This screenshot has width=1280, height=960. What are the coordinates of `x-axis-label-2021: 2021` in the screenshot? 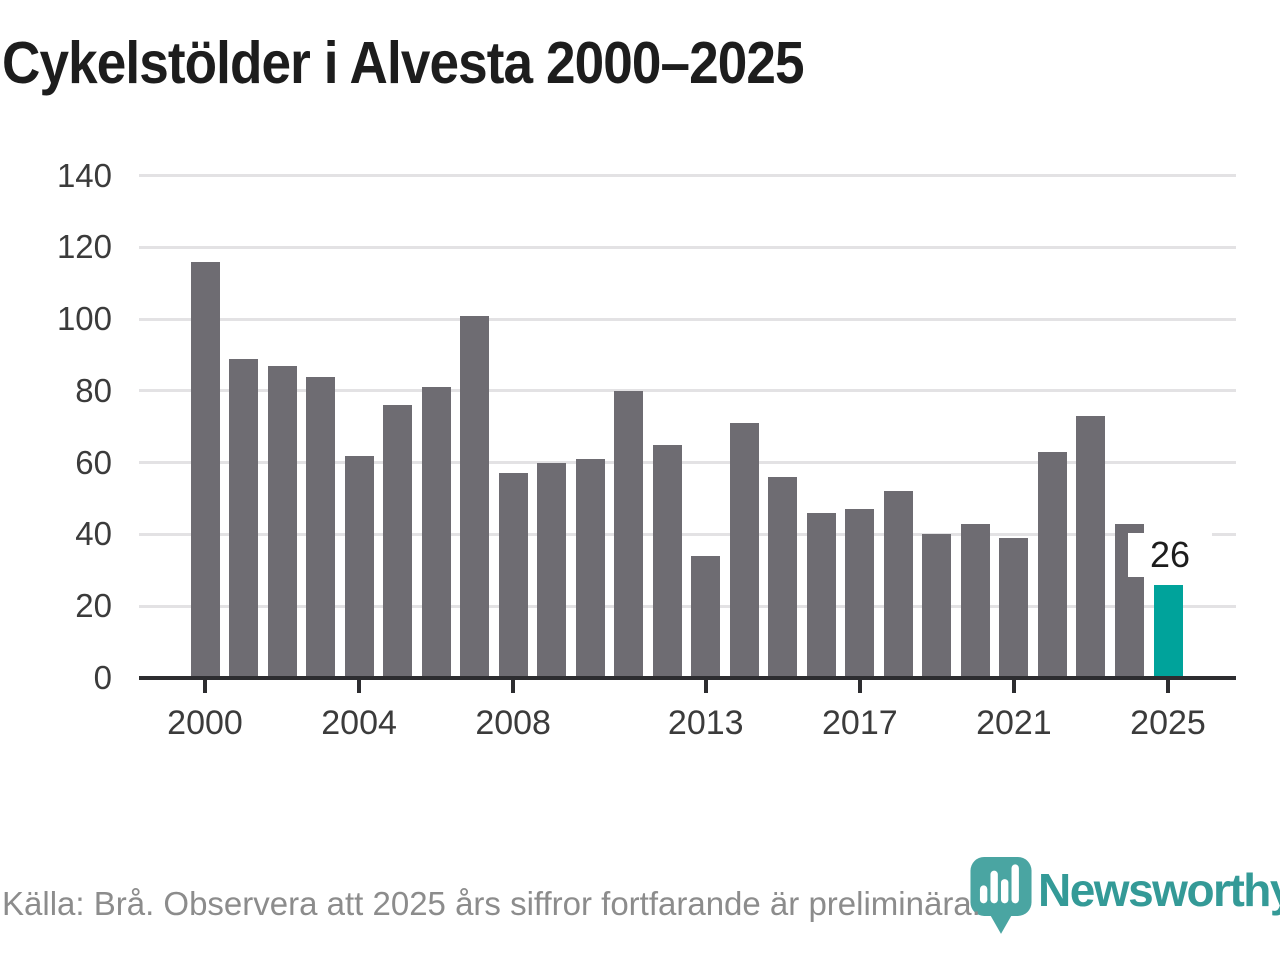 It's located at (1014, 723).